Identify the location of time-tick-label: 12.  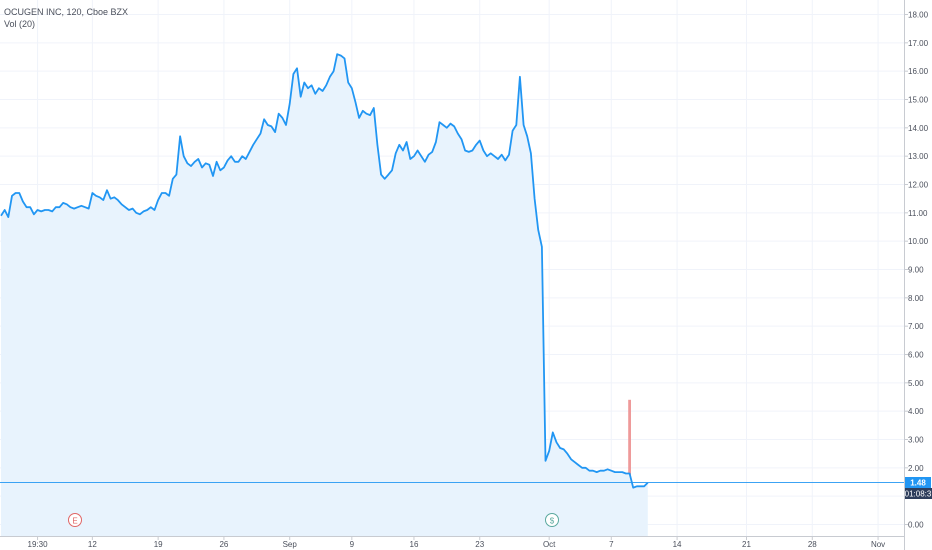
(92, 544).